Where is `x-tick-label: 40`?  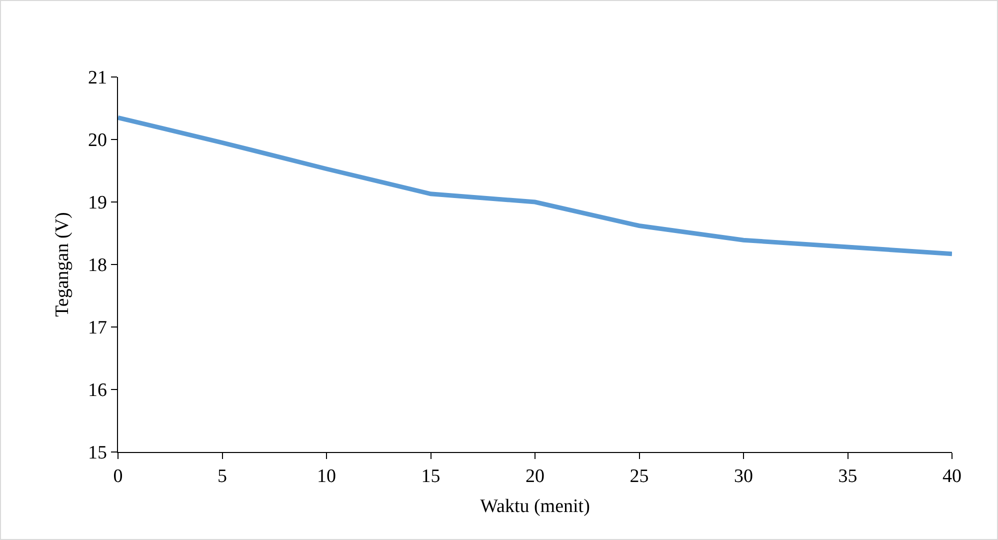 x-tick-label: 40 is located at coordinates (952, 476).